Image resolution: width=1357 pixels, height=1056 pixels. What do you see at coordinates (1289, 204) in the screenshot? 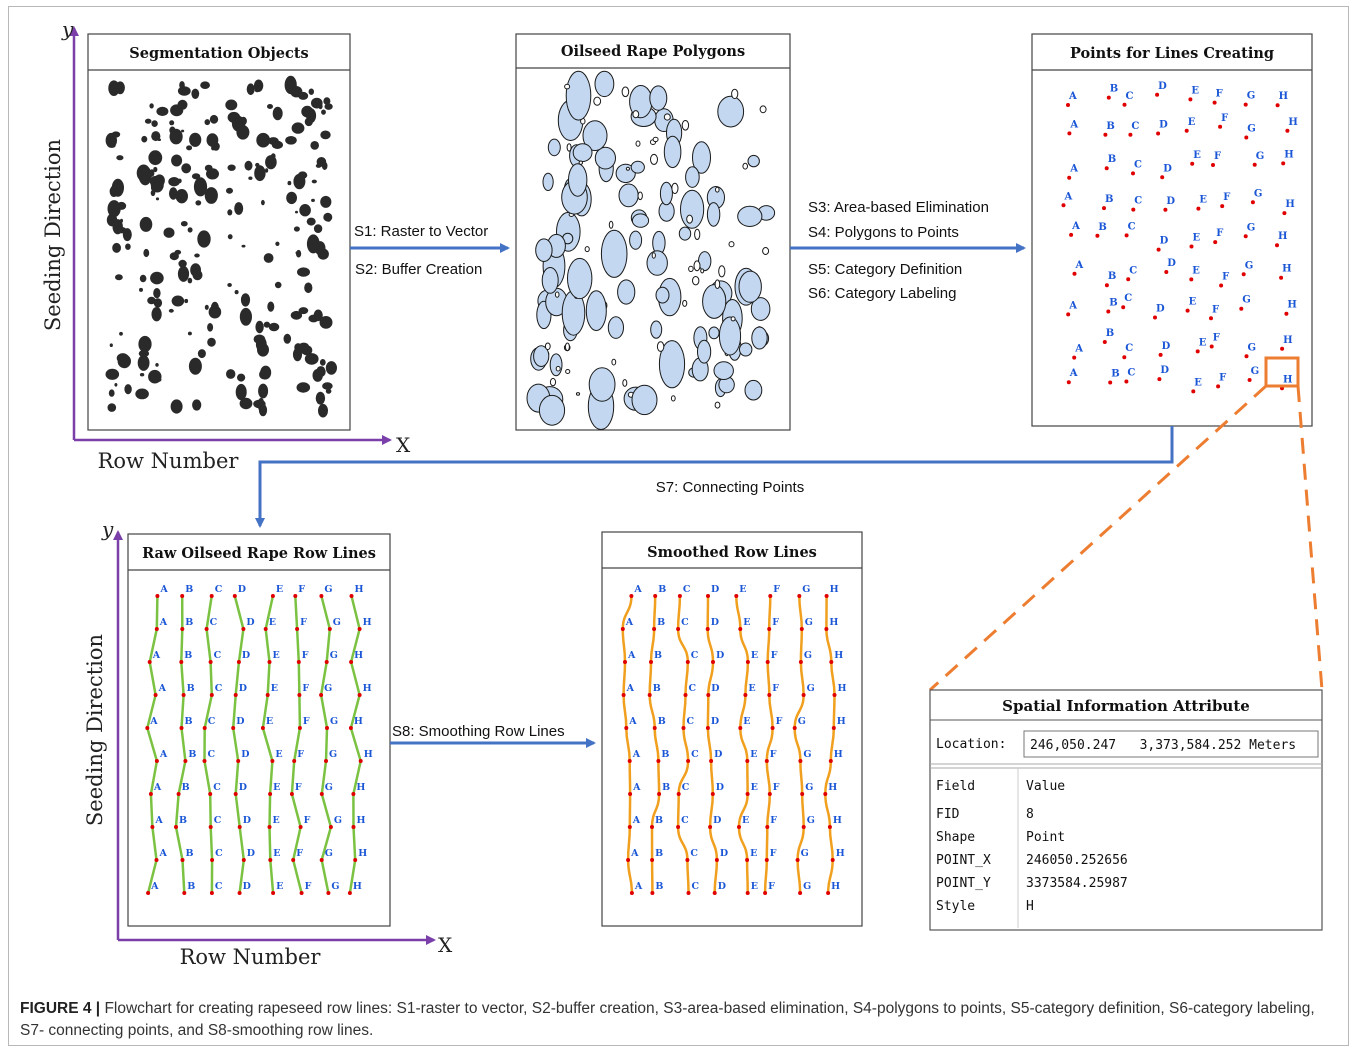
I see `row-point-label: H` at bounding box center [1289, 204].